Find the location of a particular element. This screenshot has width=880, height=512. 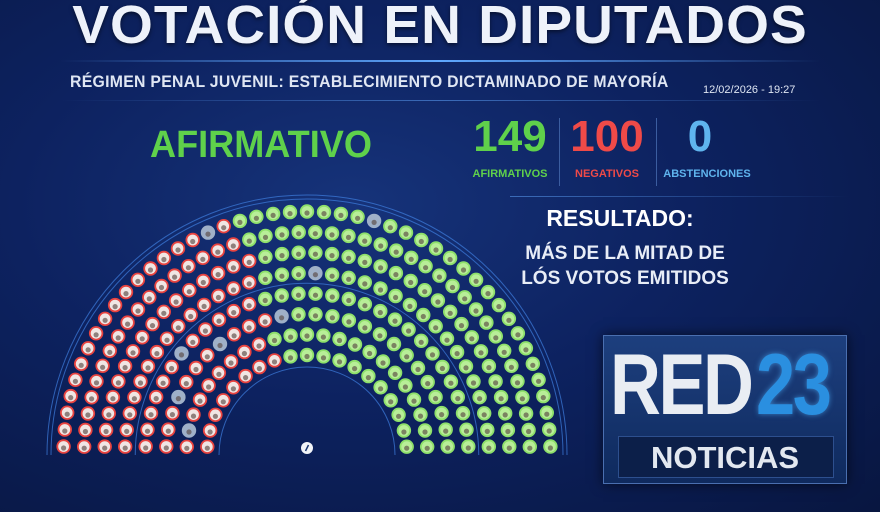

logo-number: 23 is located at coordinates (794, 385).